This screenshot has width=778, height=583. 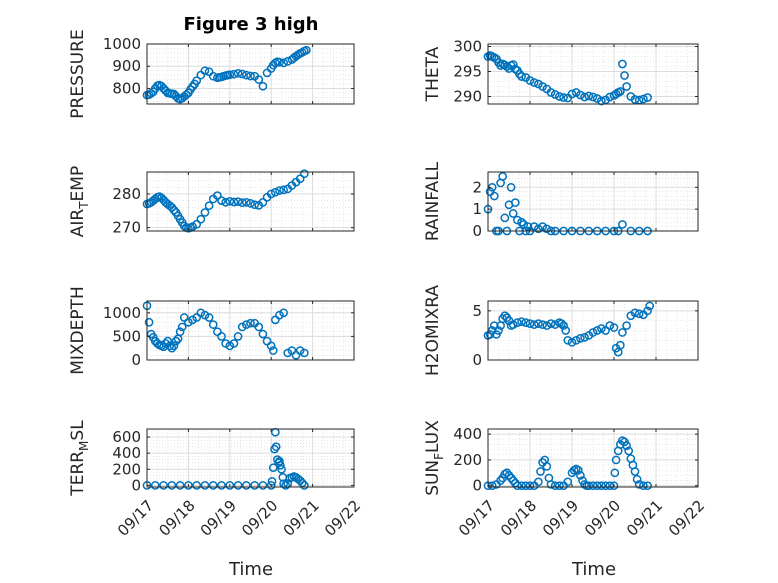 I want to click on panel-rainfall: 0 1 2 RAINFALL, so click(x=561, y=201).